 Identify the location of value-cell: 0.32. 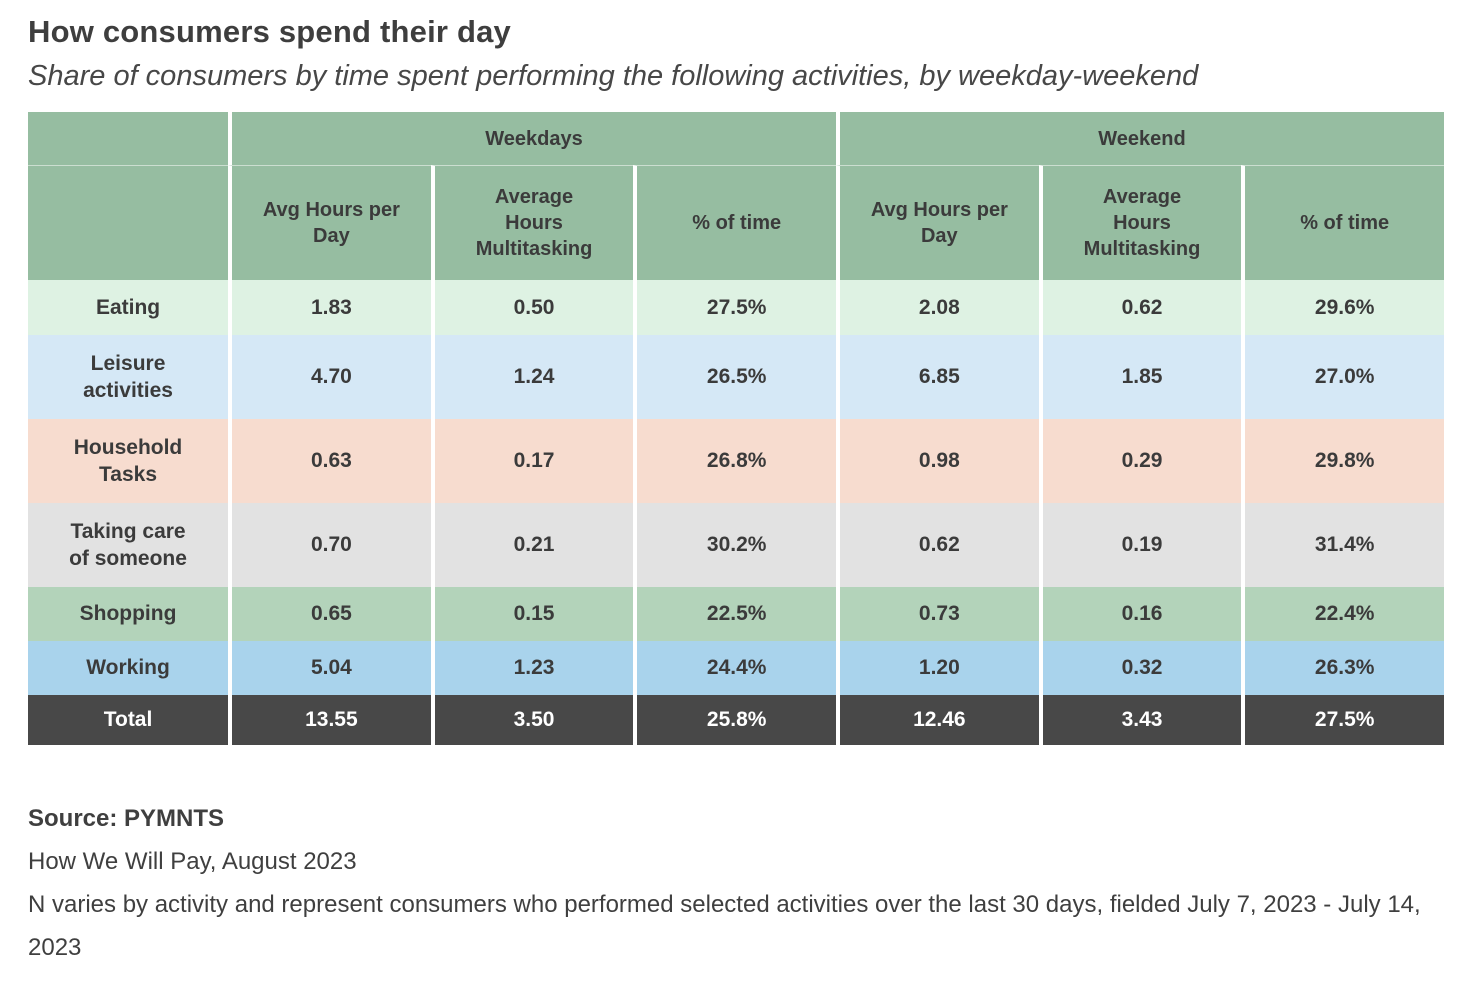
(1140, 668).